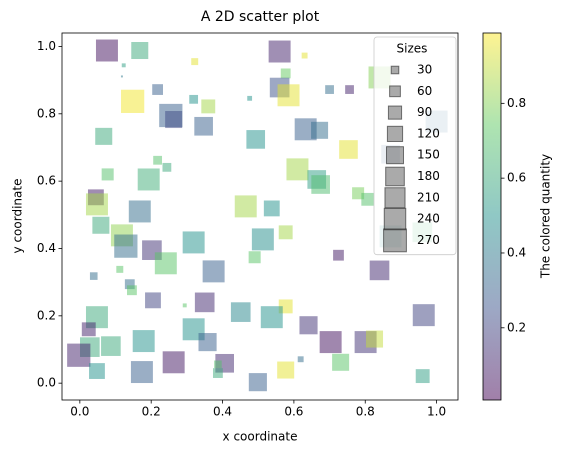 The height and width of the screenshot is (454, 563). Describe the element at coordinates (46, 181) in the screenshot. I see `y-tick-label: 0.6` at that location.